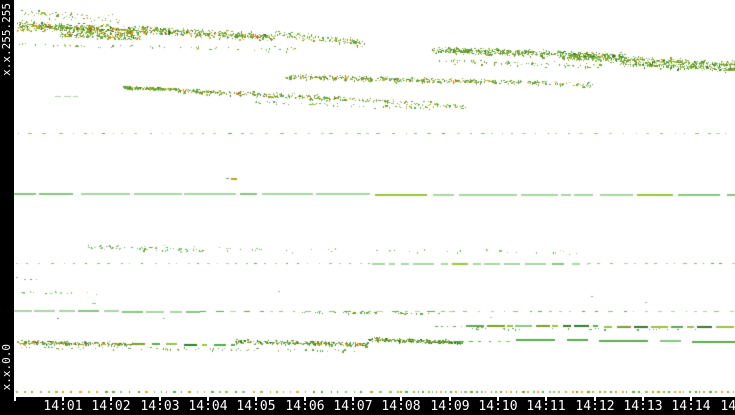 This screenshot has width=735, height=415. Describe the element at coordinates (643, 406) in the screenshot. I see `x-axis-tick-label: 14:13` at that location.